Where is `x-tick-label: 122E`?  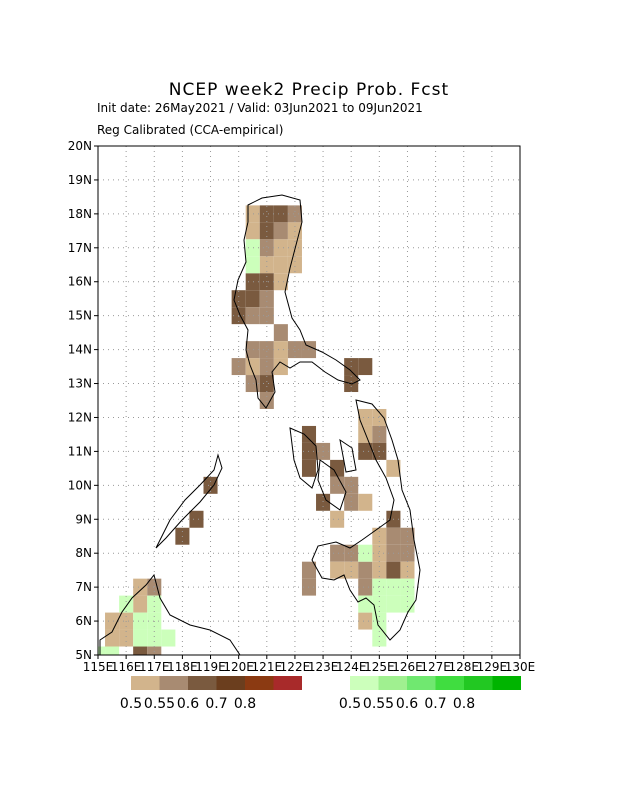 x-tick-label: 122E is located at coordinates (295, 667).